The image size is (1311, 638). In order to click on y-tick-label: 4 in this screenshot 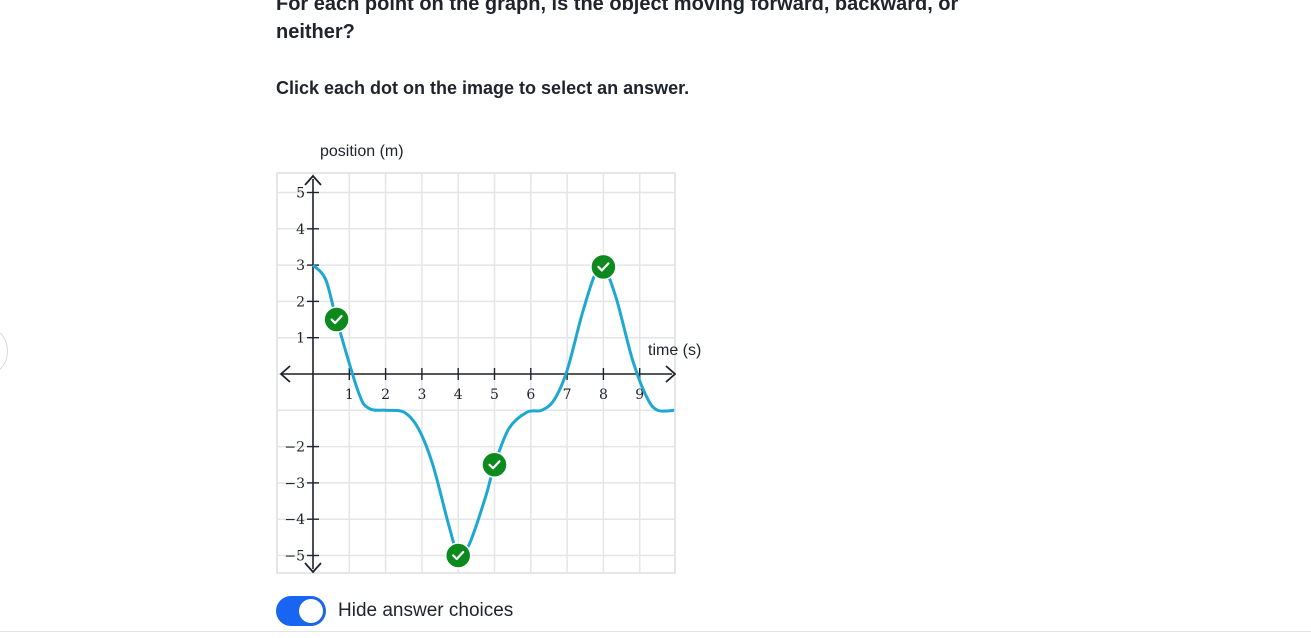, I will do `click(300, 230)`.